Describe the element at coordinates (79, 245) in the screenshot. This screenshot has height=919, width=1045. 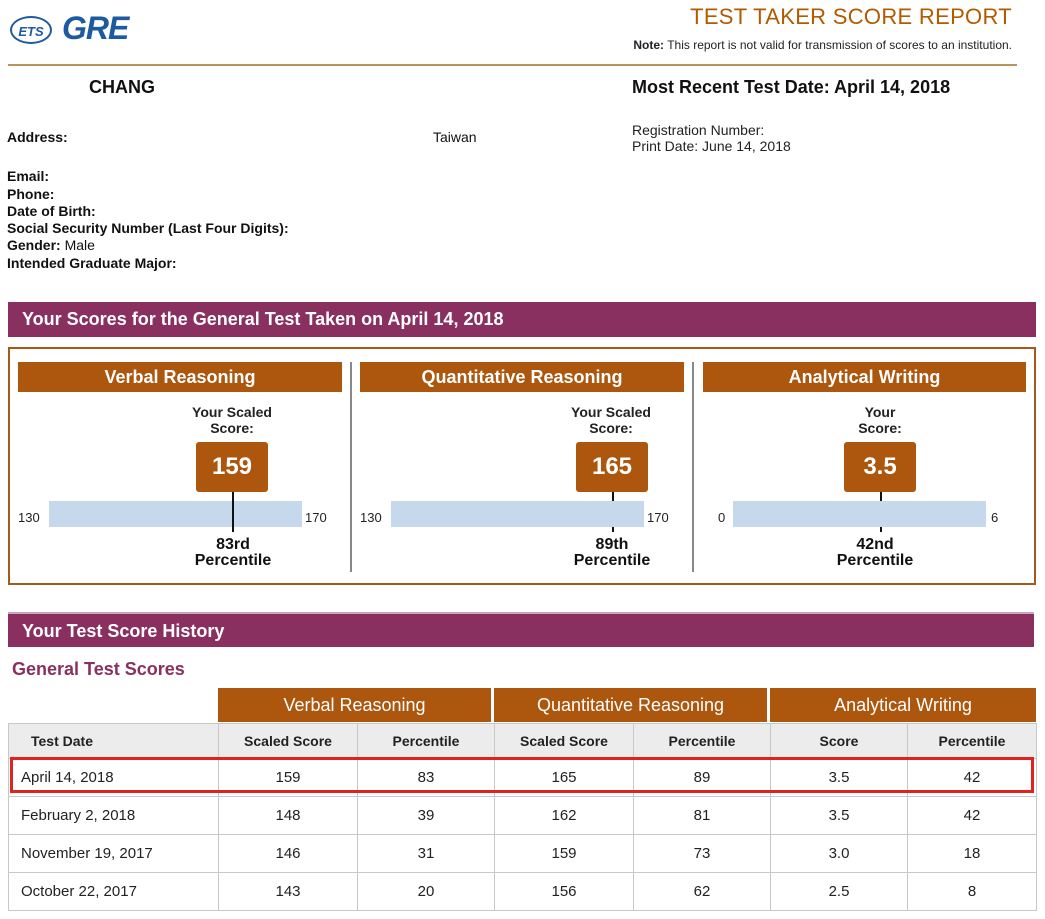
I see `gender-value: Male` at that location.